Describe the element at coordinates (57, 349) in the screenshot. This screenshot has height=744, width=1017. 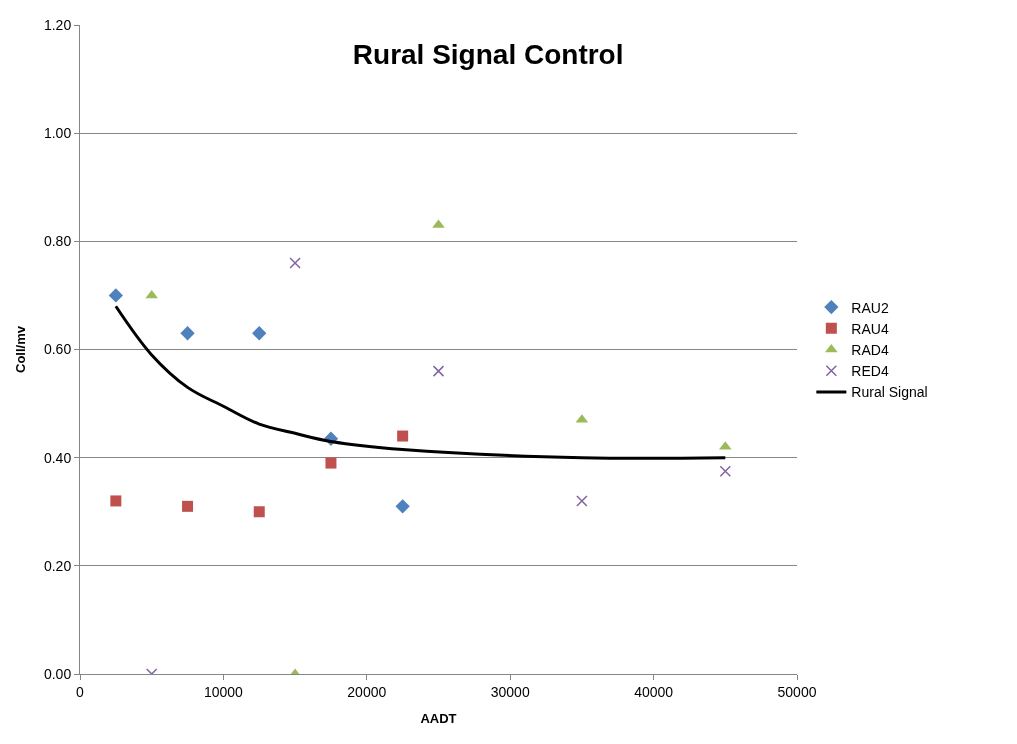
I see `y-tick-label: 0.60` at that location.